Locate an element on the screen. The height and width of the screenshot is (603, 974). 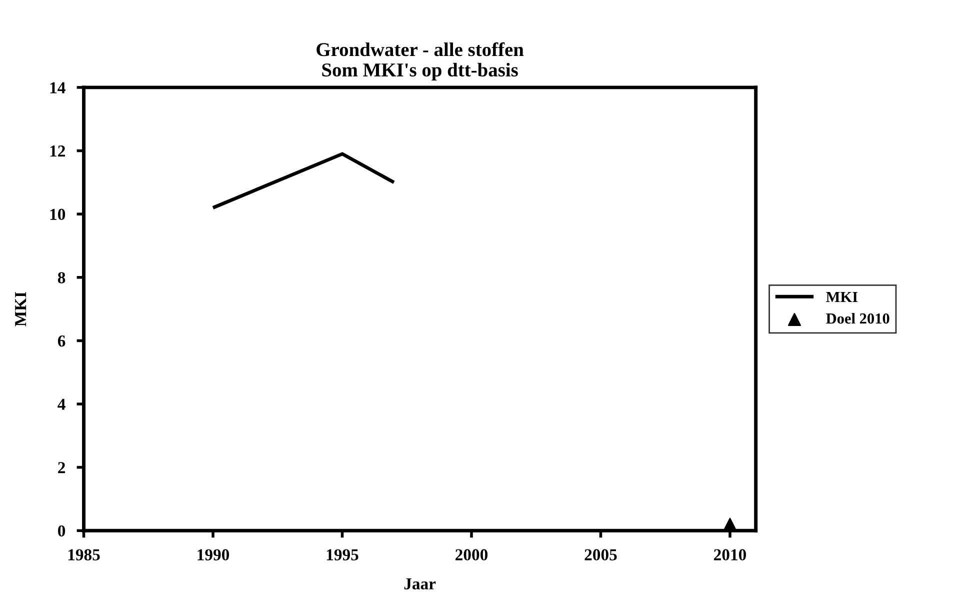
x-tick-label: 1995 is located at coordinates (342, 554).